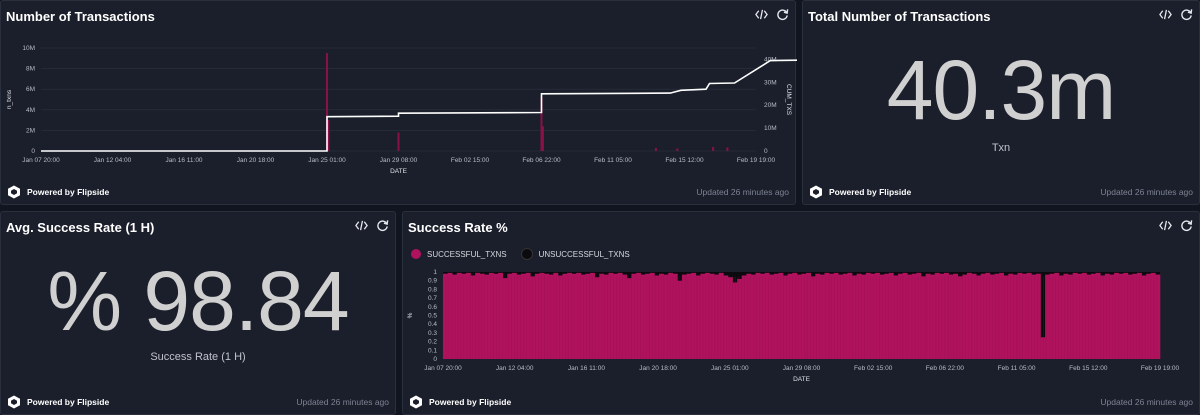 This screenshot has width=1200, height=415. What do you see at coordinates (432, 298) in the screenshot?
I see `y-tick-label: 0.7` at bounding box center [432, 298].